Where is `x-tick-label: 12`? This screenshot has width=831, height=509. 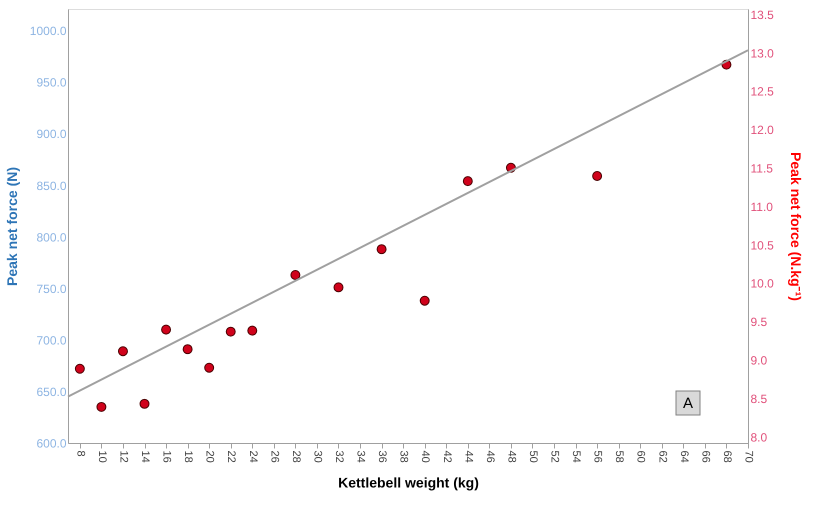 x-tick-label: 12 is located at coordinates (123, 456).